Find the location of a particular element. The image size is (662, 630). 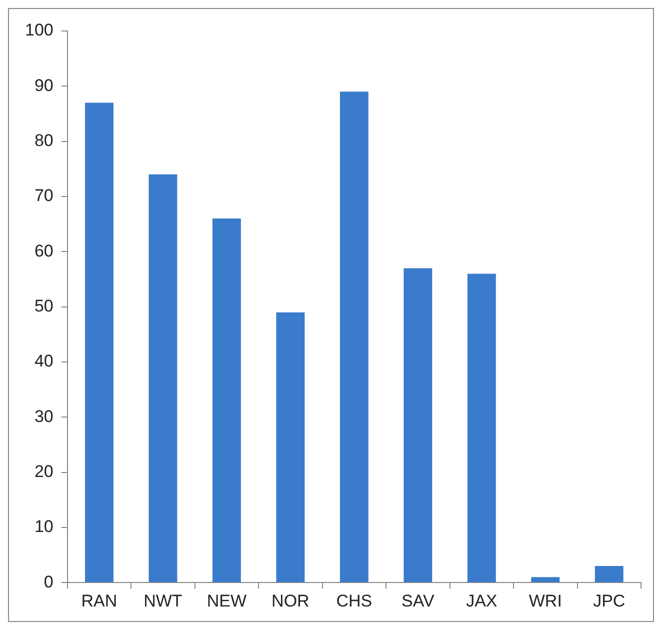

y-tick-label: 100 is located at coordinates (39, 30).